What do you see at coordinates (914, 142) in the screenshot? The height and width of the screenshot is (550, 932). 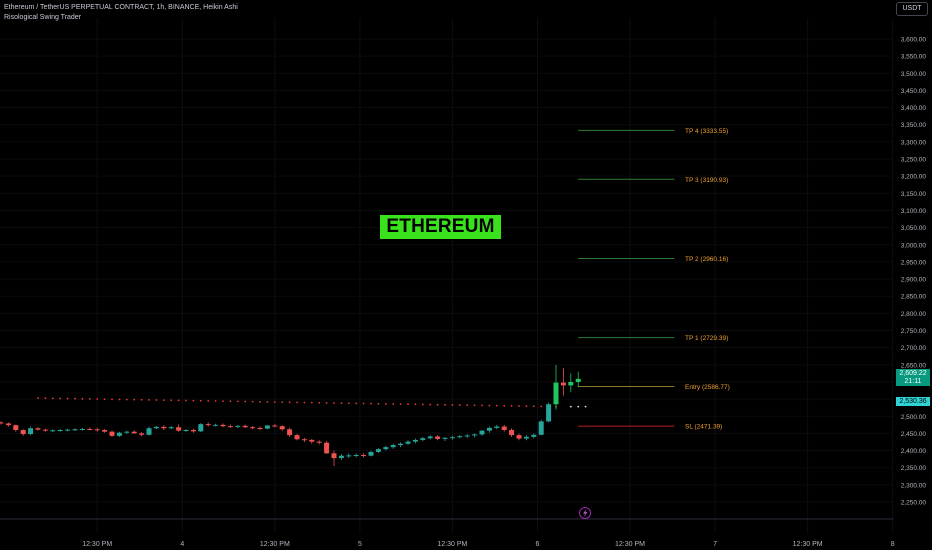 I see `y-tick-label: 3,300.00` at bounding box center [914, 142].